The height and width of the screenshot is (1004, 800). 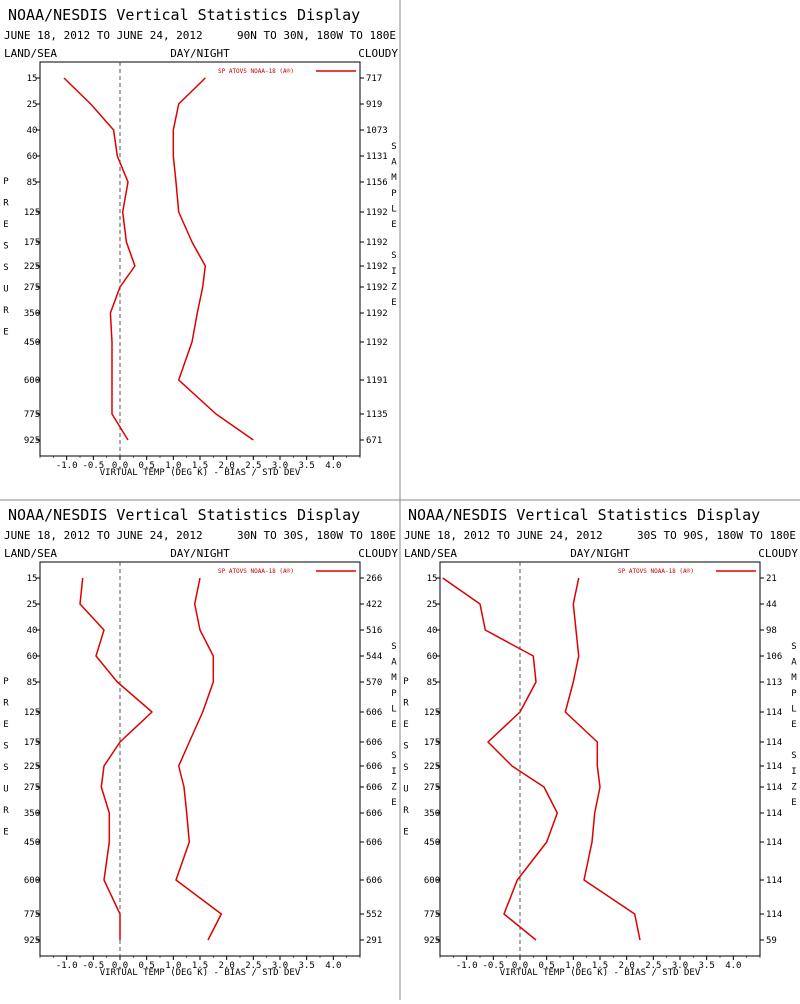 What do you see at coordinates (778, 553) in the screenshot?
I see `cloudy-header: CLOUDY` at bounding box center [778, 553].